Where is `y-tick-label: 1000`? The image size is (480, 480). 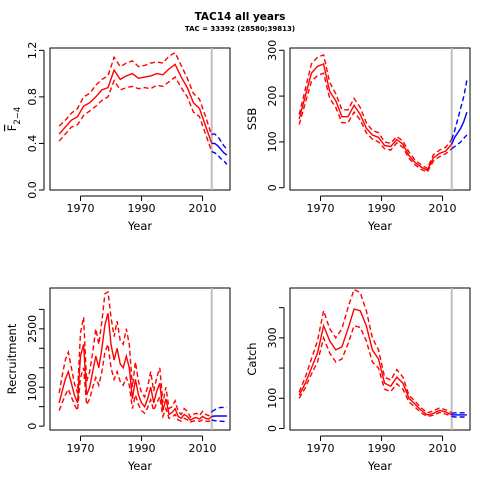
y-tick-label: 1000 is located at coordinates (32, 387).